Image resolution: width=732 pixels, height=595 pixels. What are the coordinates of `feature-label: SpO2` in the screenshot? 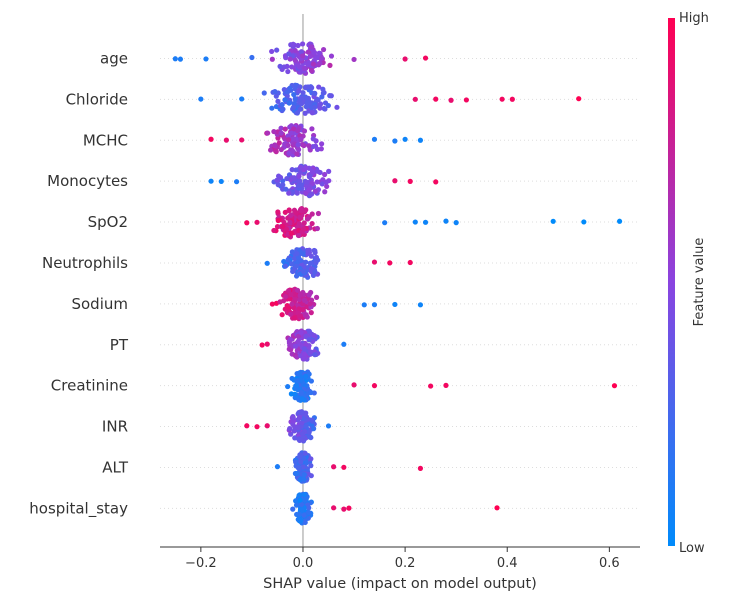 It's located at (108, 222).